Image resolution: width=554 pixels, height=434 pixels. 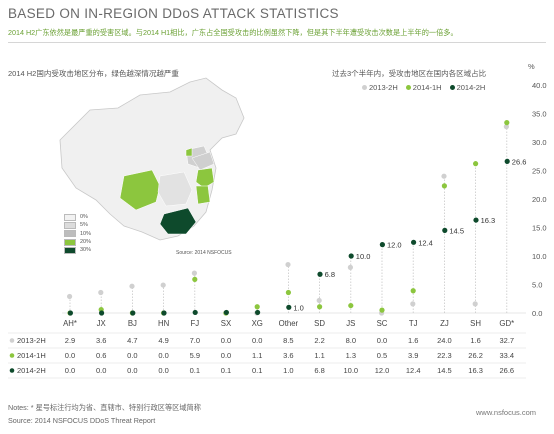 What do you see at coordinates (506, 355) in the screenshot?
I see `table-cell: 33.4` at bounding box center [506, 355].